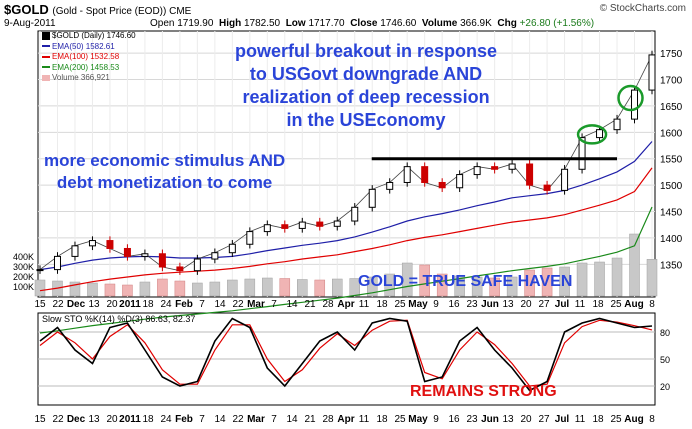 This screenshot has height=429, width=692. I want to click on symbol: $GOLD, so click(26, 9).